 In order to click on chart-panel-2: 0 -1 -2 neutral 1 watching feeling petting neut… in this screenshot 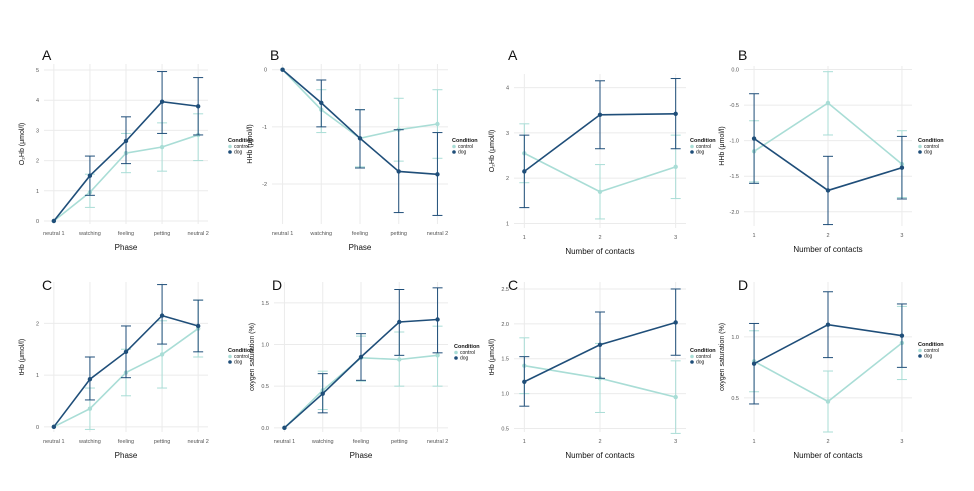, I will do `click(362, 149)`.